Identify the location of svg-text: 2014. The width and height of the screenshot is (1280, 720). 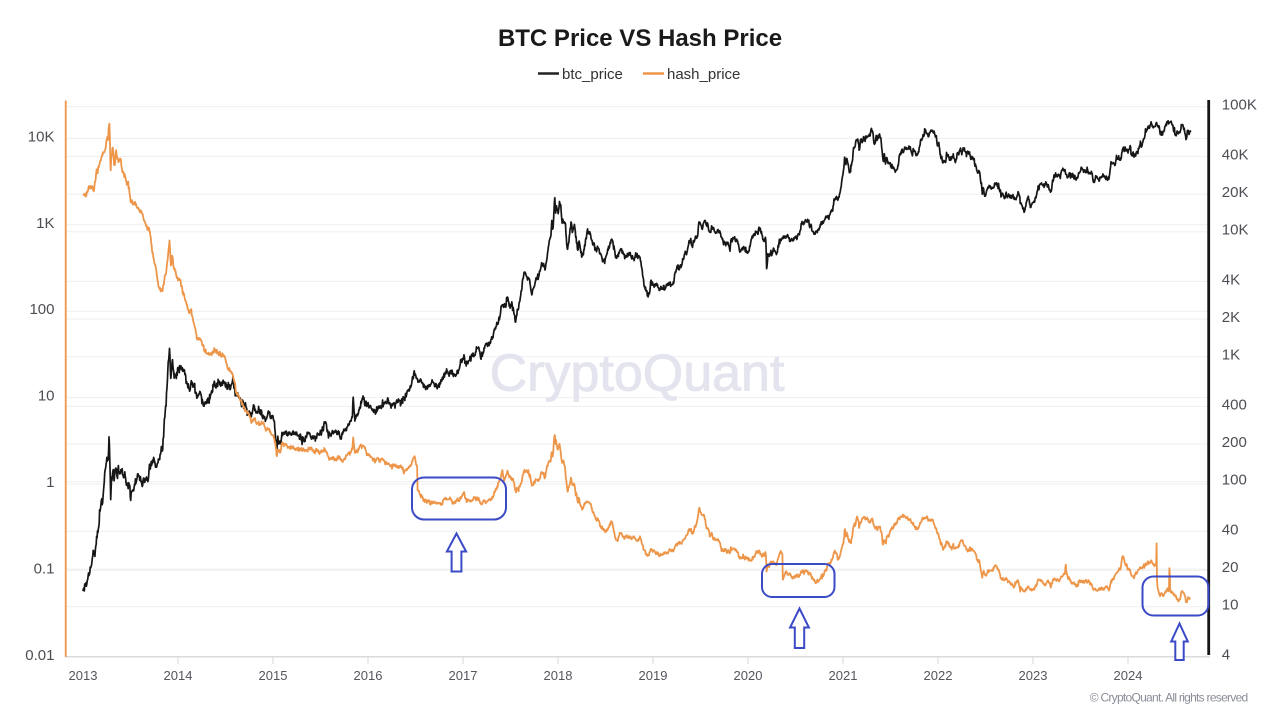
(178, 675).